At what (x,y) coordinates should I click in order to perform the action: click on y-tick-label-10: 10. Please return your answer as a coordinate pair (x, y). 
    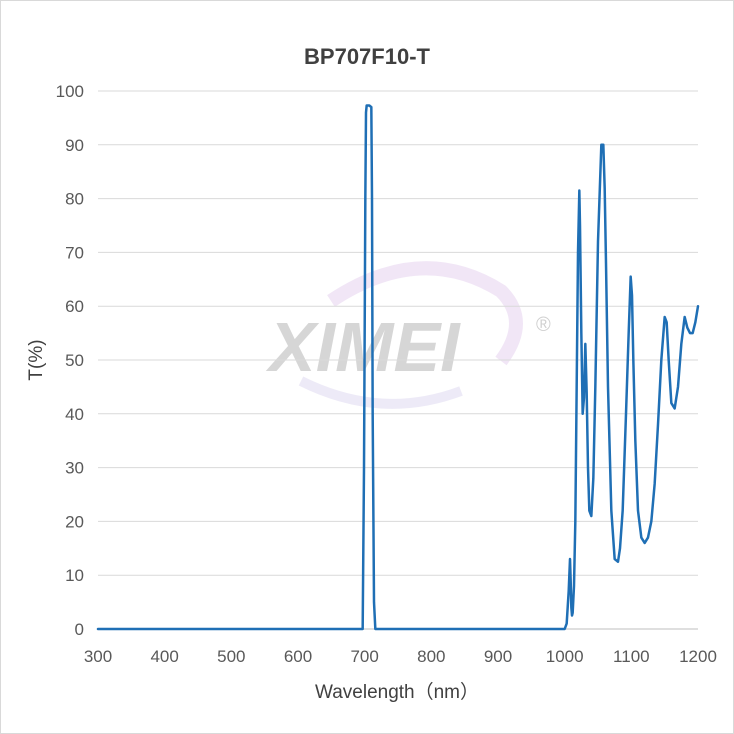
    Looking at the image, I should click on (74, 575).